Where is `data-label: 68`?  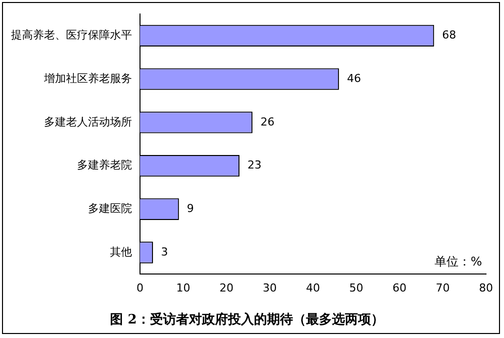
data-label: 68 is located at coordinates (449, 35).